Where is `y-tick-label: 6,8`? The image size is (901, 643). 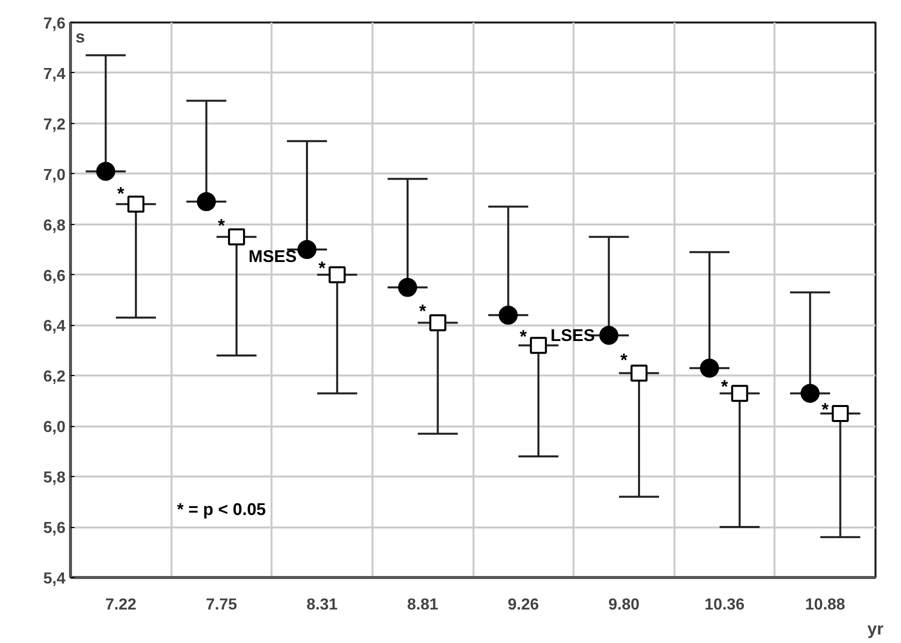 y-tick-label: 6,8 is located at coordinates (54, 225).